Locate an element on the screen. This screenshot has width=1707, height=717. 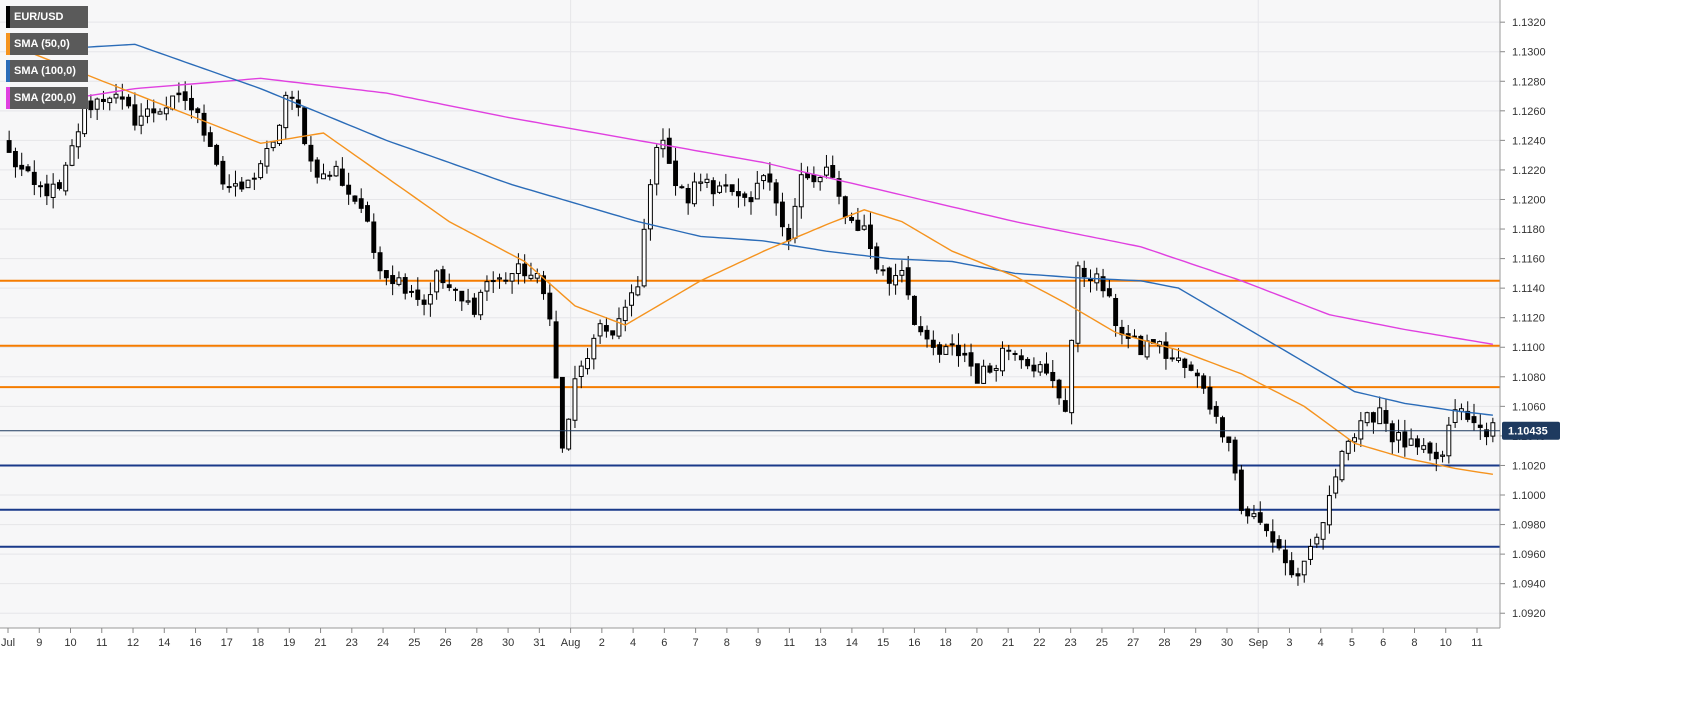
y-tick-label: 1.1280 is located at coordinates (1529, 82).